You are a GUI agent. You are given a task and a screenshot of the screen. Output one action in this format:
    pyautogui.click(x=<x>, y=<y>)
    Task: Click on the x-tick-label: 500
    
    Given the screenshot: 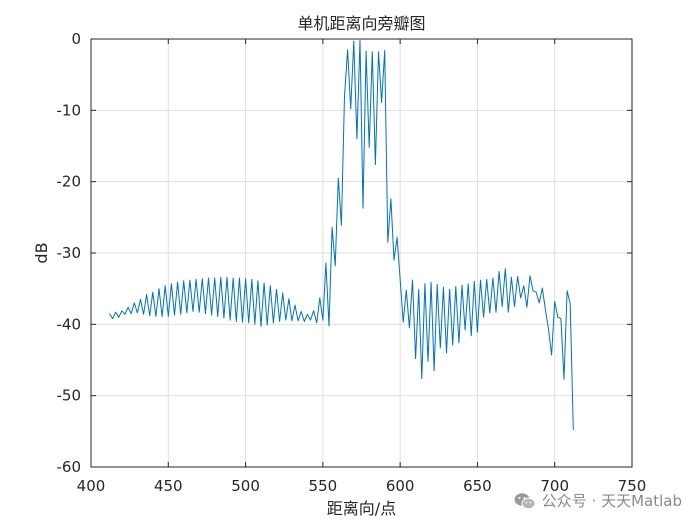 What is the action you would take?
    pyautogui.click(x=245, y=486)
    